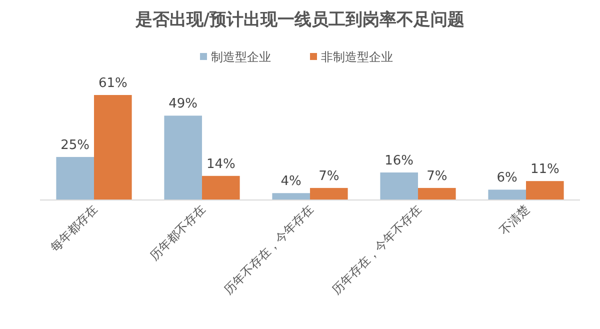  I want to click on x-tick-label: 历年存在，今年不存在, so click(376, 249).